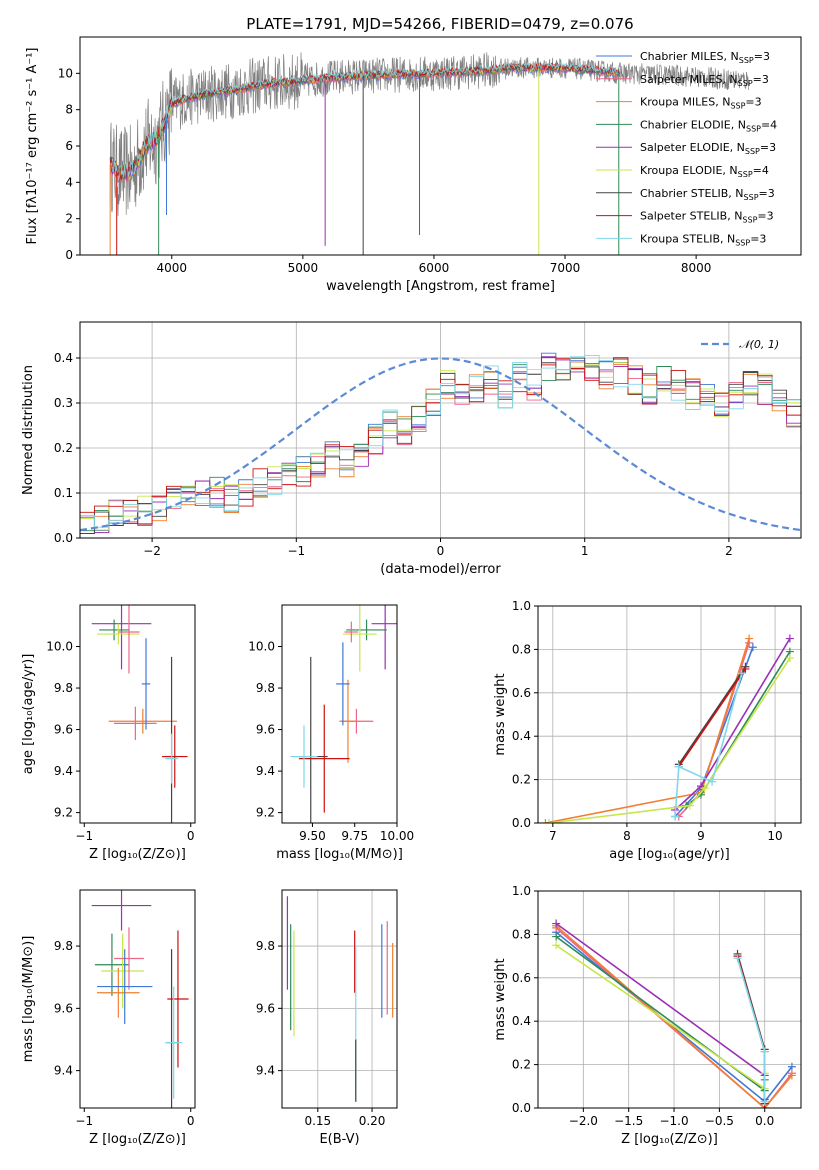 This screenshot has width=819, height=1170. Describe the element at coordinates (553, 836) in the screenshot. I see `x-tick-label: 7` at that location.